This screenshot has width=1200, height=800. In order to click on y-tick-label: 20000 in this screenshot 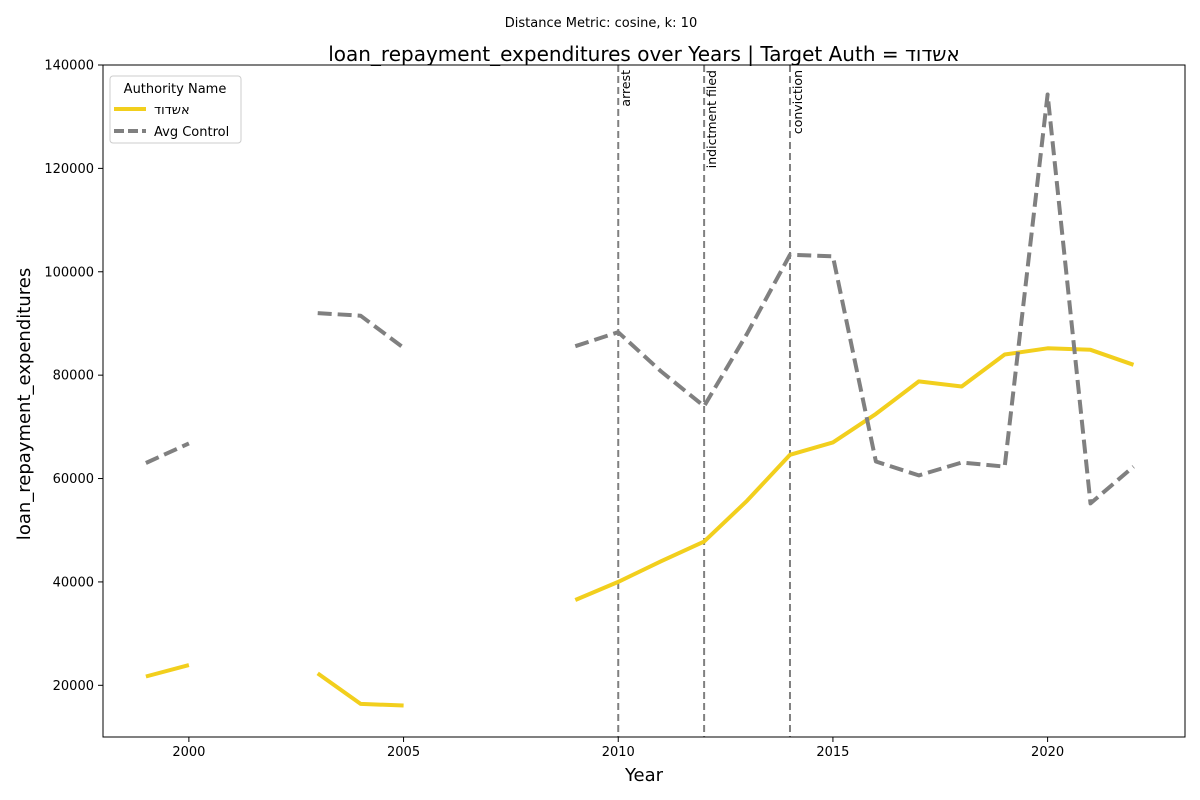, I will do `click(73, 686)`.